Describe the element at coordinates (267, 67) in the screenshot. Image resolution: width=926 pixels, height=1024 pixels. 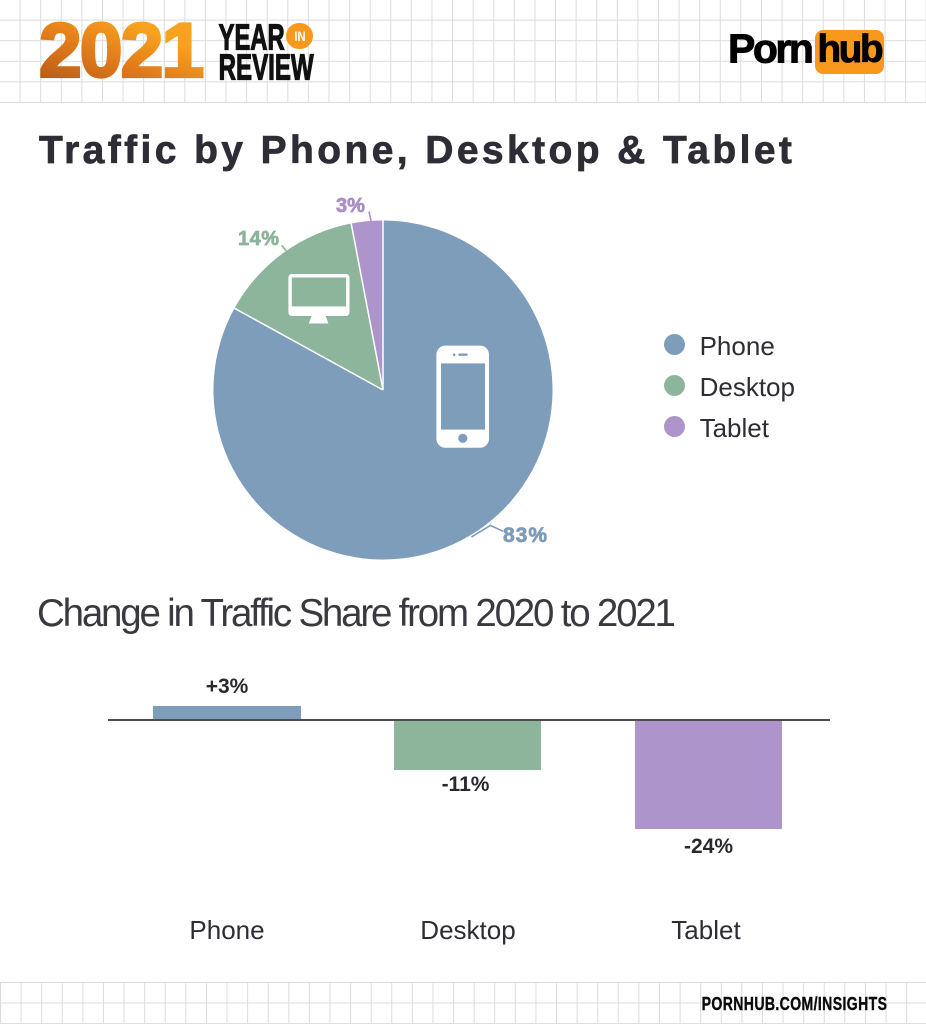
I see `svg-text: REVIEW` at that location.